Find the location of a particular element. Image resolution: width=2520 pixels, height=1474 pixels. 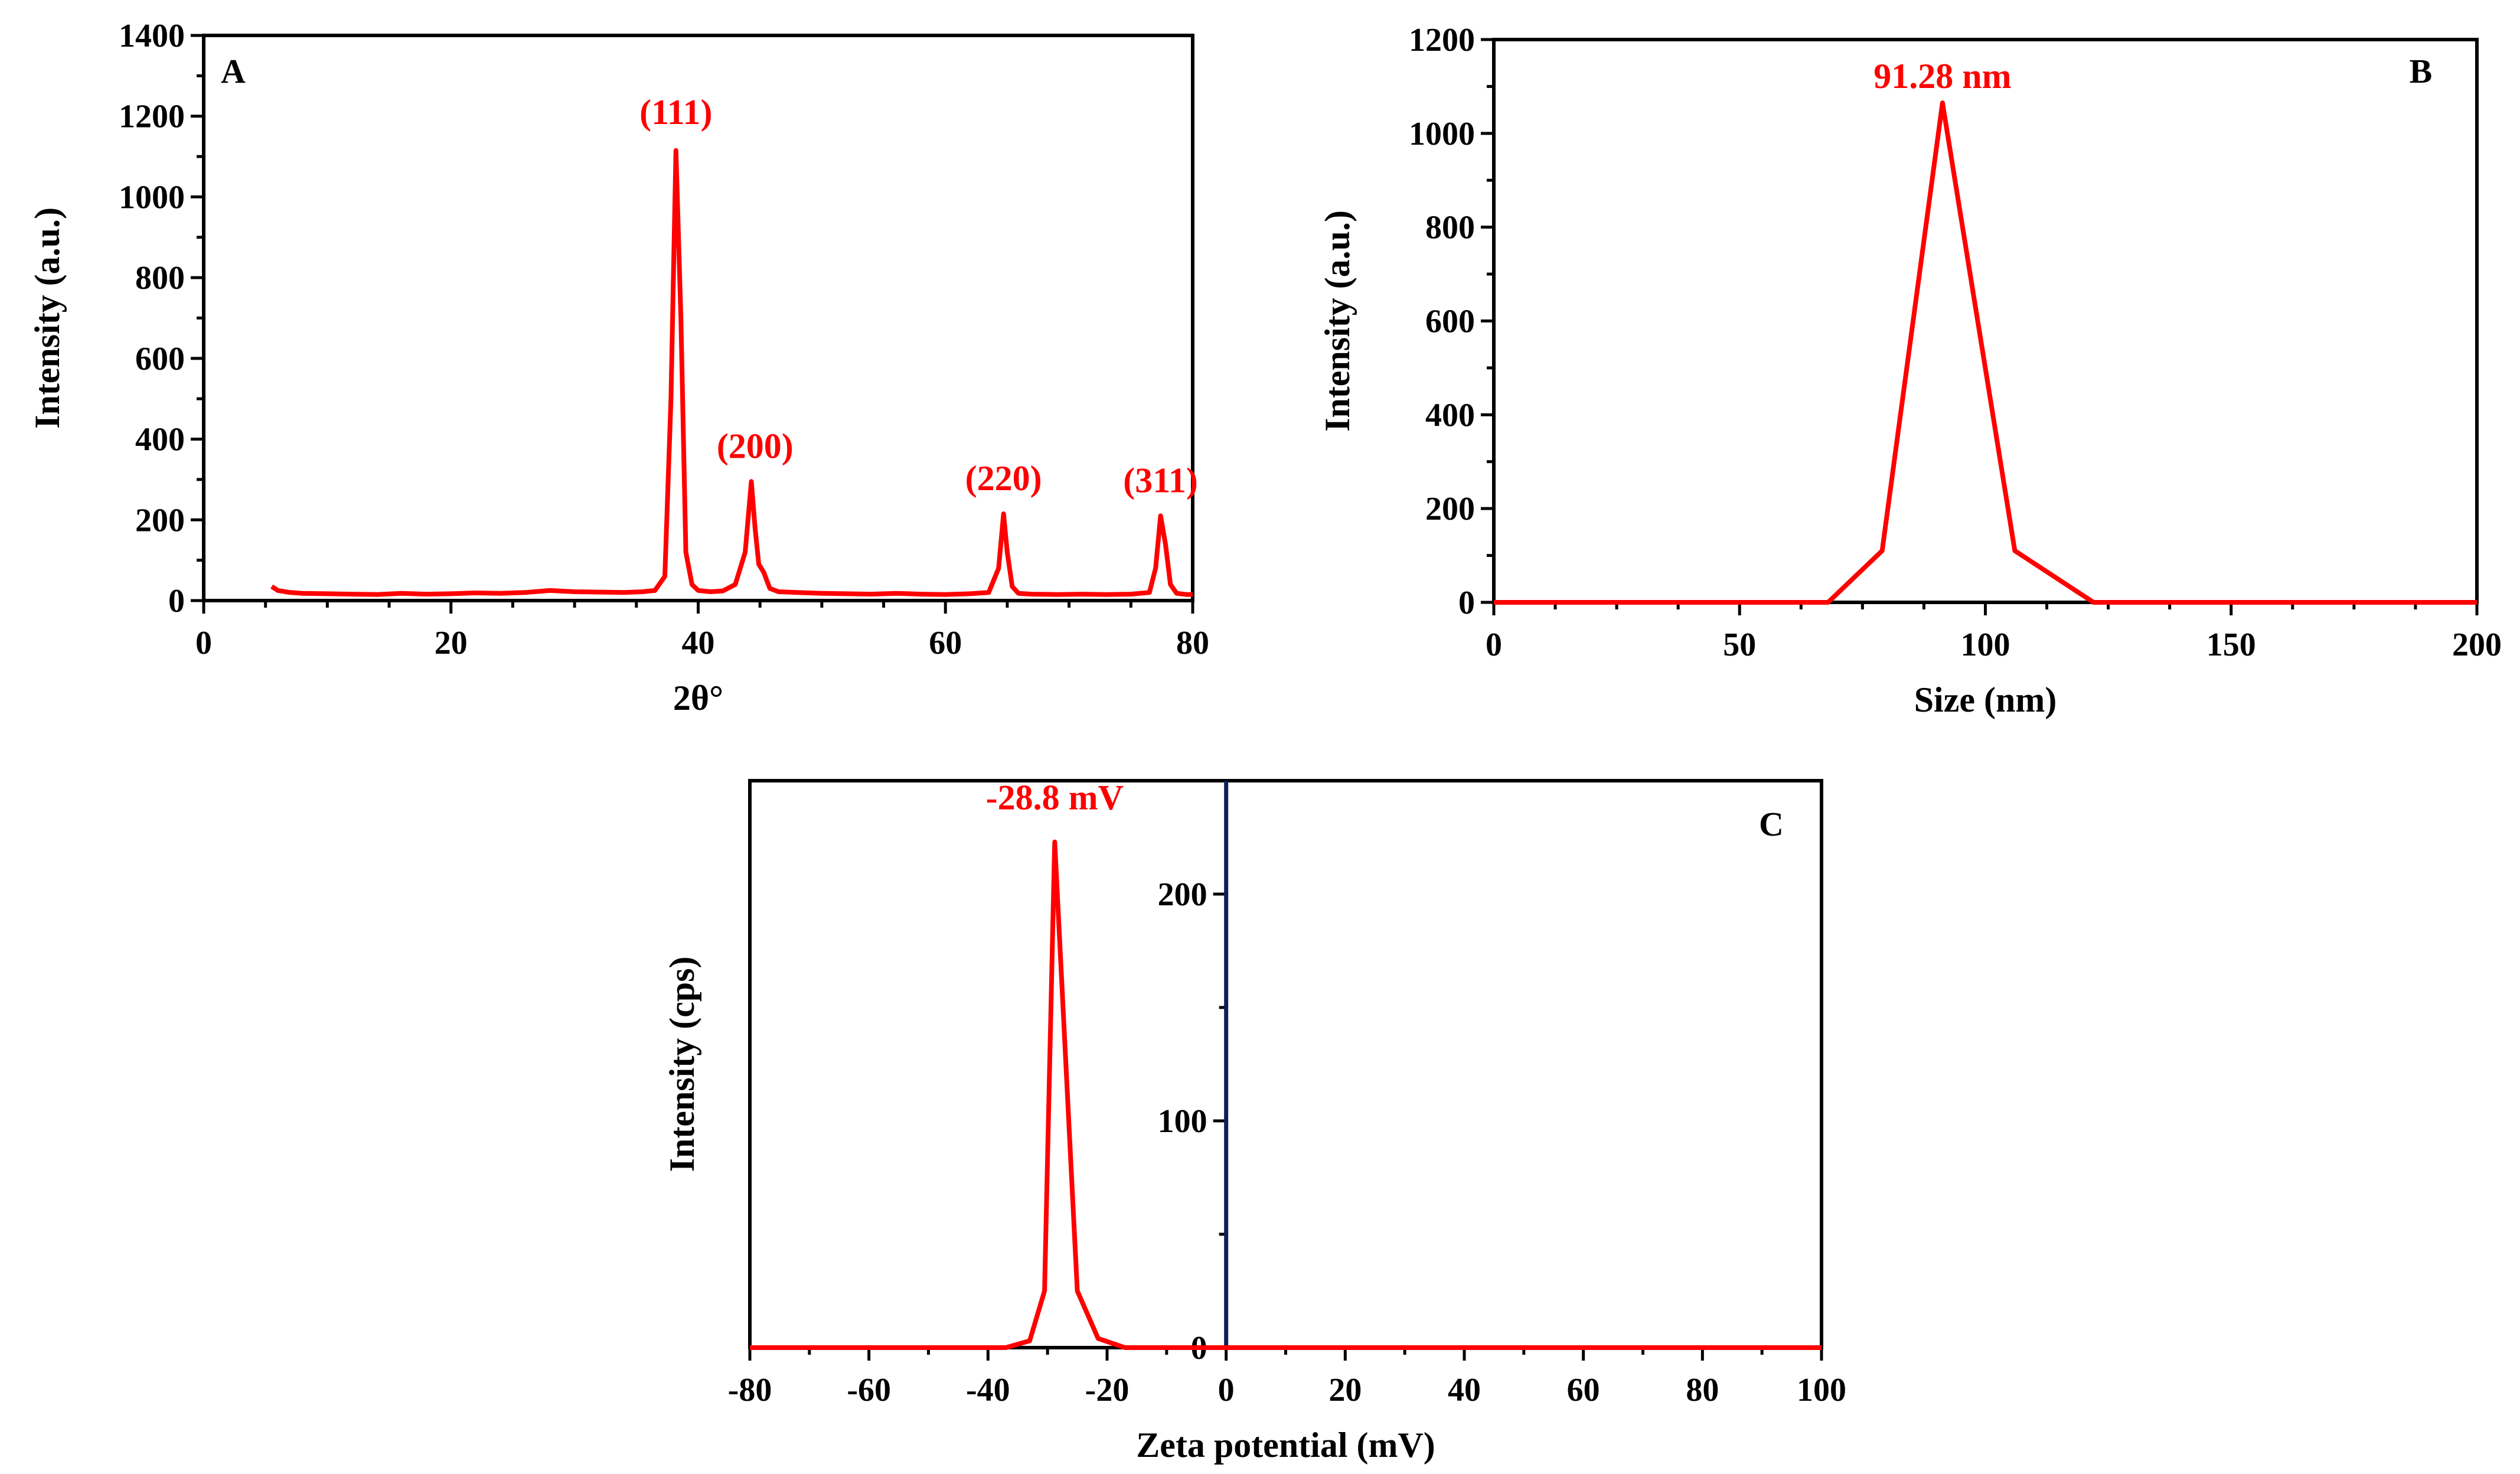

peak-annotation: -28.8 mV is located at coordinates (1055, 797).